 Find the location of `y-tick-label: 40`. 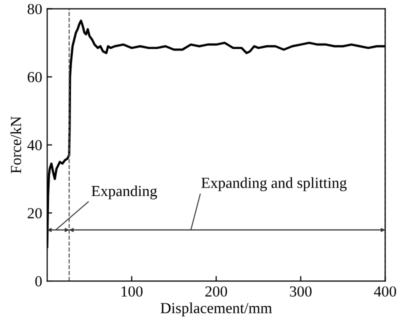

y-tick-label: 40 is located at coordinates (34, 145).